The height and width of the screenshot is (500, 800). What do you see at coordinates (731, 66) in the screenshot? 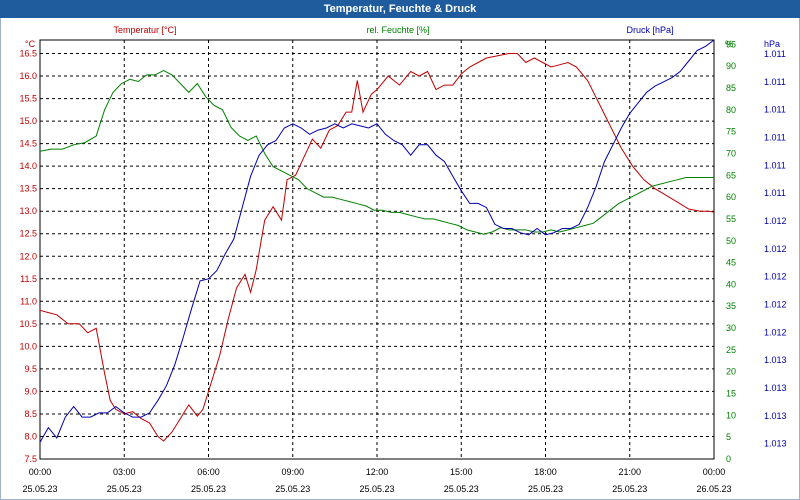
I see `hum-tick-label: 90` at bounding box center [731, 66].